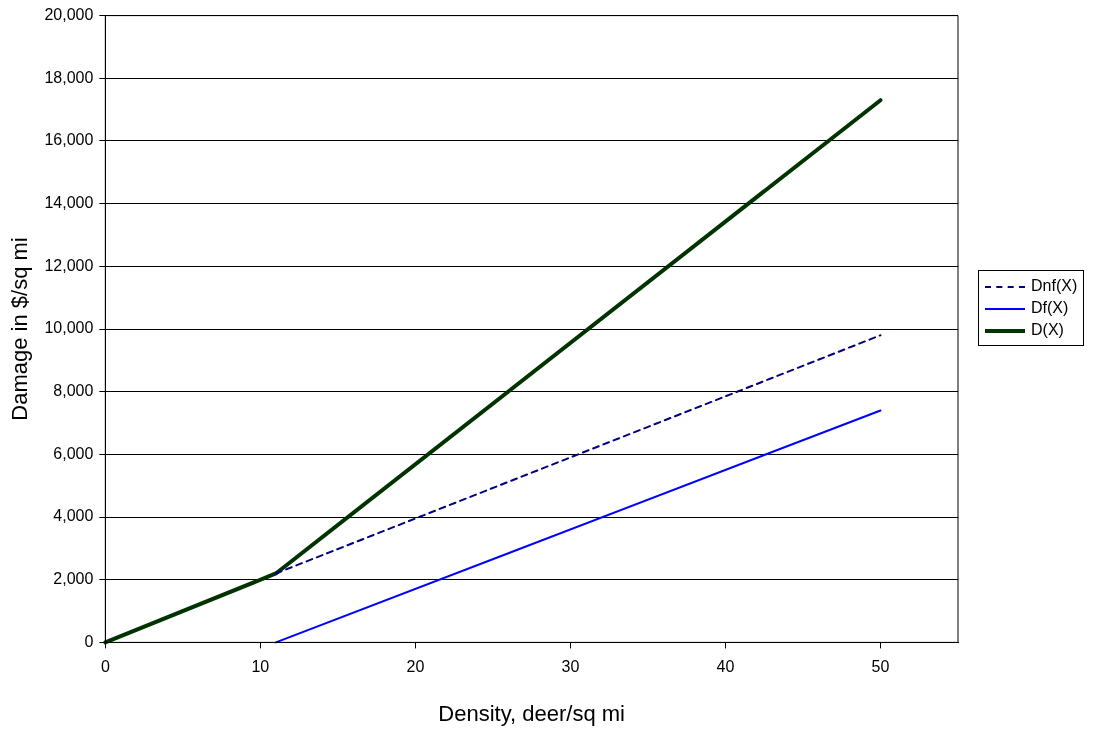  I want to click on y-tick-label: 0, so click(89, 641).